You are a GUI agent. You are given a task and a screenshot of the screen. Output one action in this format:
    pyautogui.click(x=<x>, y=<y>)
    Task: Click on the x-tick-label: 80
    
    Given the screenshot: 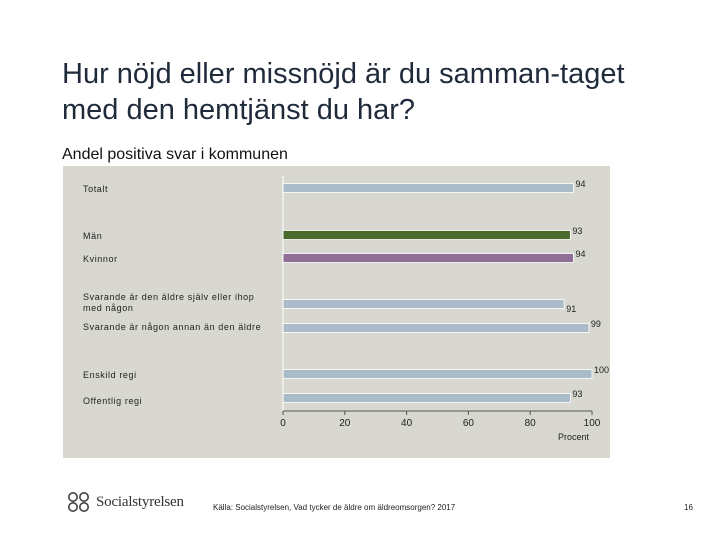 What is the action you would take?
    pyautogui.click(x=531, y=423)
    